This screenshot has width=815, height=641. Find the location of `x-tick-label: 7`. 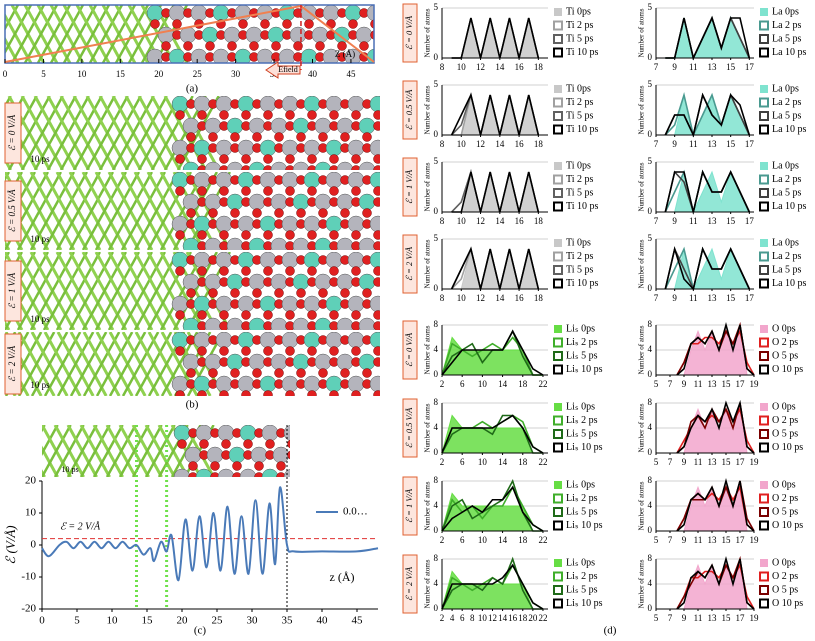

x-tick-label: 7 is located at coordinates (656, 144).